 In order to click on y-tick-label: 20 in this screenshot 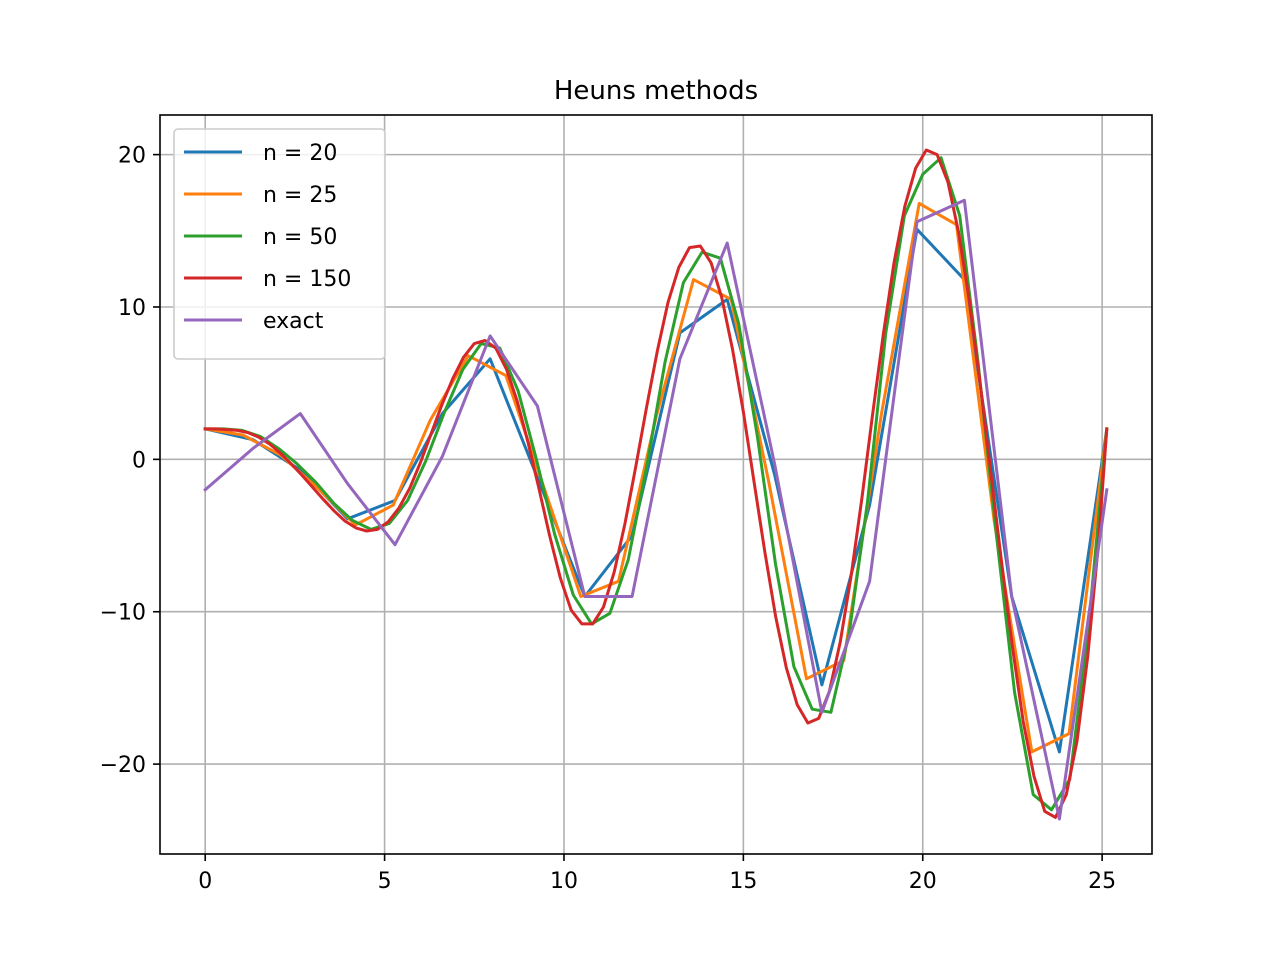, I will do `click(132, 156)`.